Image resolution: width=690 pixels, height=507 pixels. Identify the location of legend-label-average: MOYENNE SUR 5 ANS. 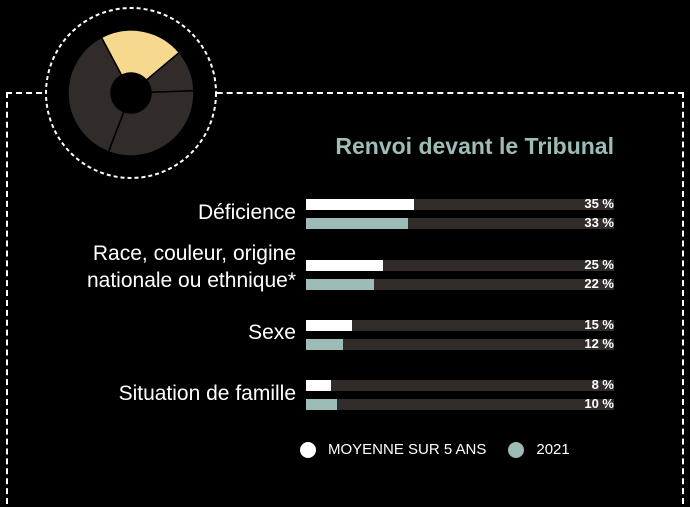
(407, 449).